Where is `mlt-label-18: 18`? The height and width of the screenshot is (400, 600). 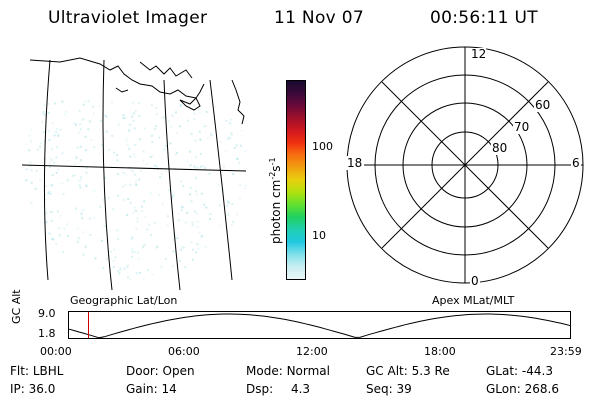
mlt-label-18: 18 is located at coordinates (354, 163).